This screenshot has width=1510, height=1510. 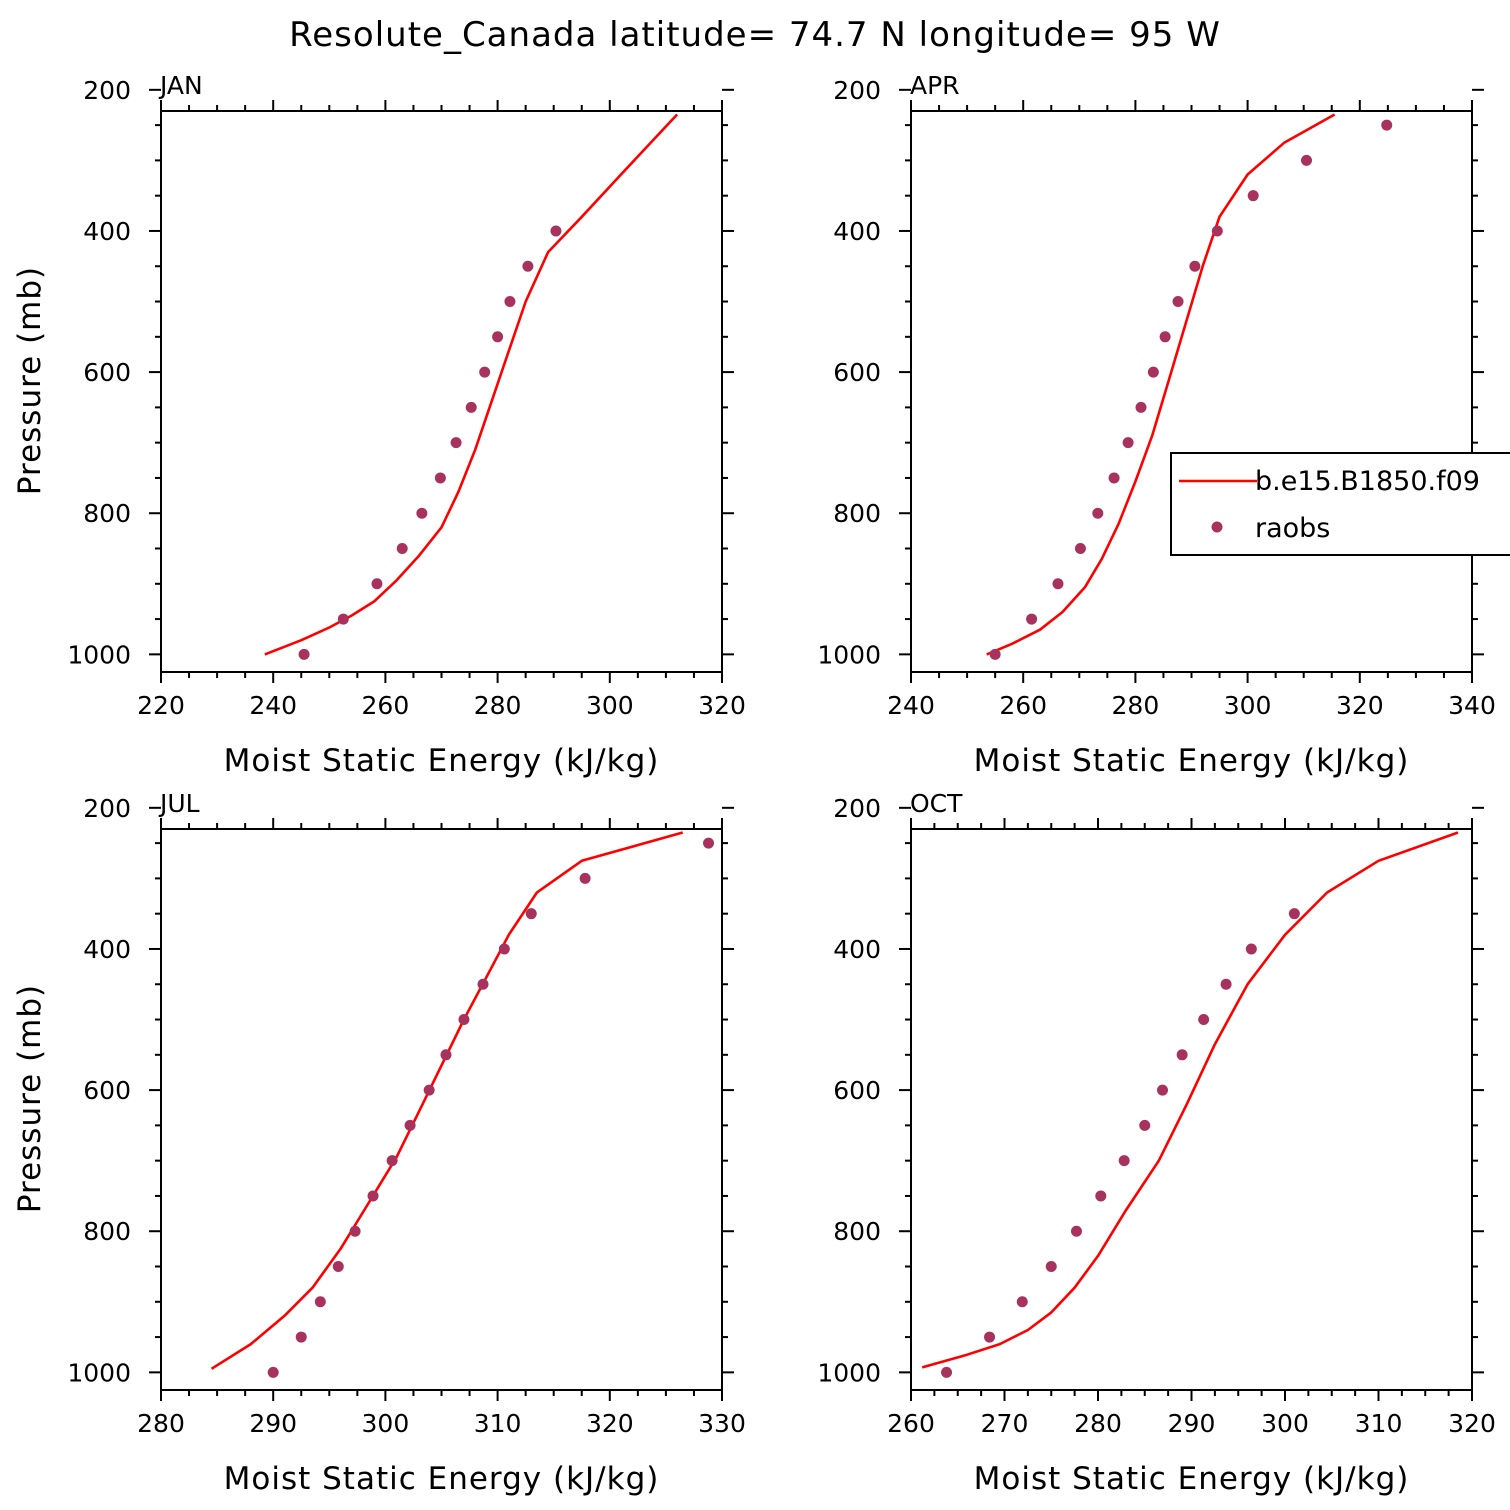 I want to click on legend-label-raobs: raobs, so click(x=1292, y=528).